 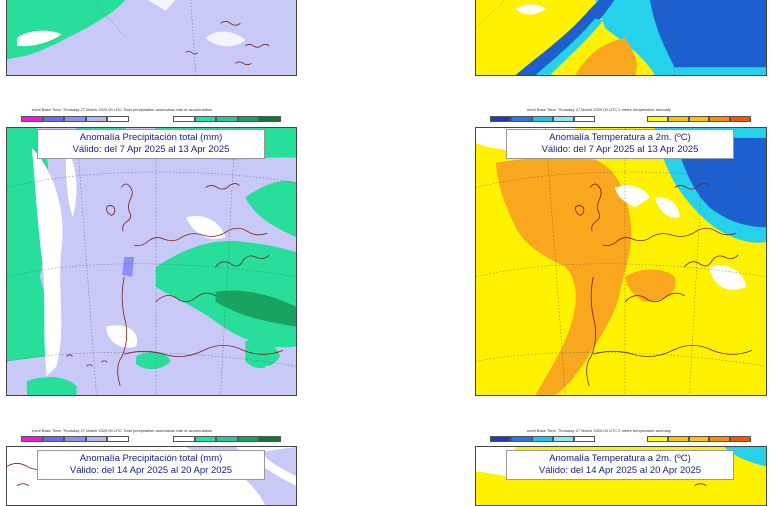 I want to click on temp-colorbar-high-week3, so click(x=699, y=439).